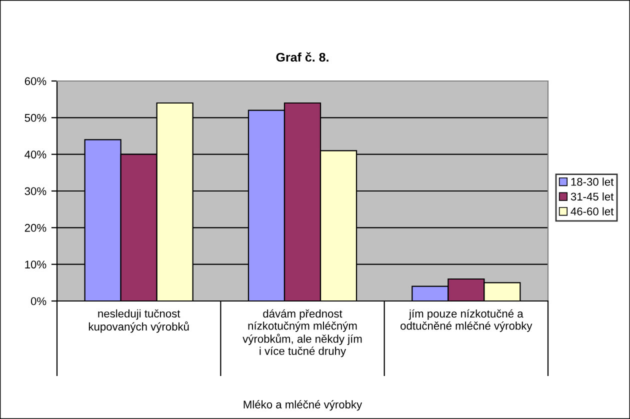 The image size is (630, 419). I want to click on x-tick-label: jím pouze nízkotučné a odtučněné mléčné výrobky, so click(466, 320).